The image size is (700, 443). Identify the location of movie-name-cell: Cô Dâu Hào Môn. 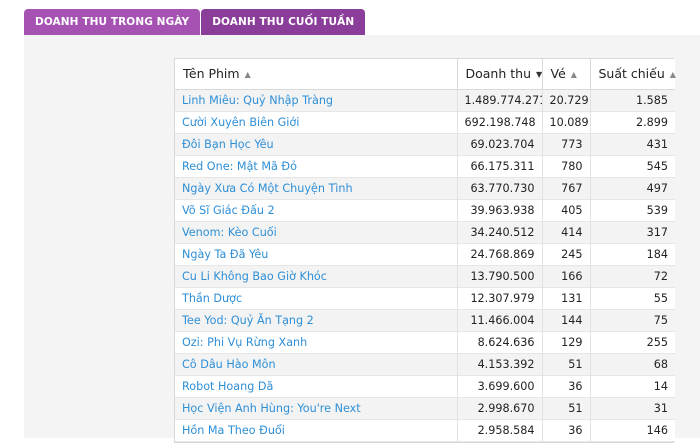
(316, 364).